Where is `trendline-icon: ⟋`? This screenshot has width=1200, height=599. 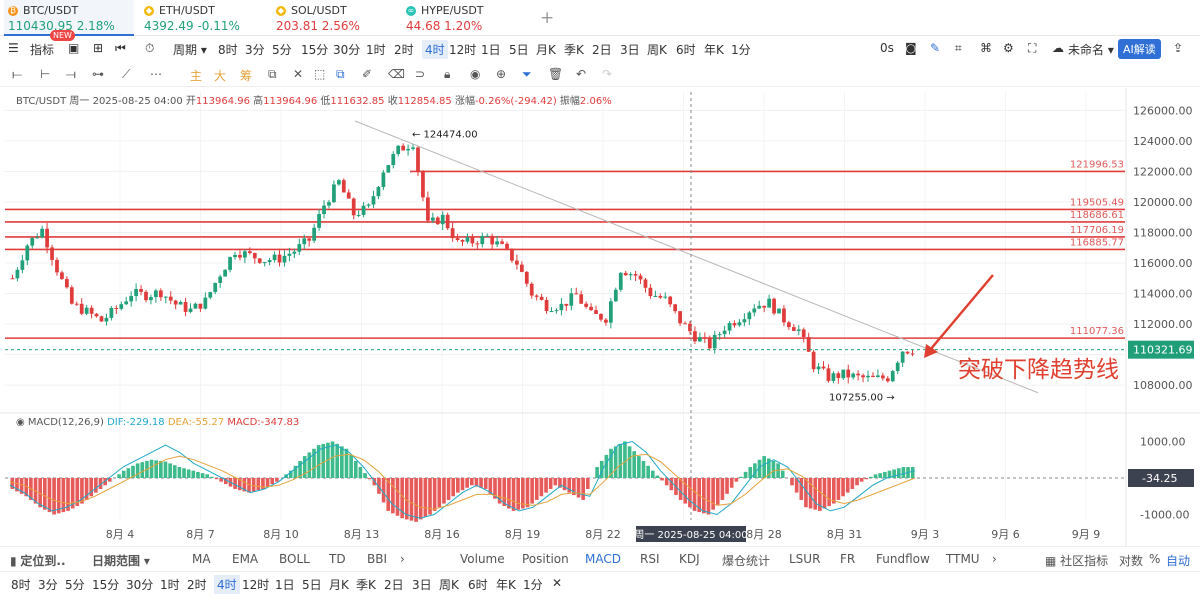
trendline-icon: ⟋ is located at coordinates (126, 74).